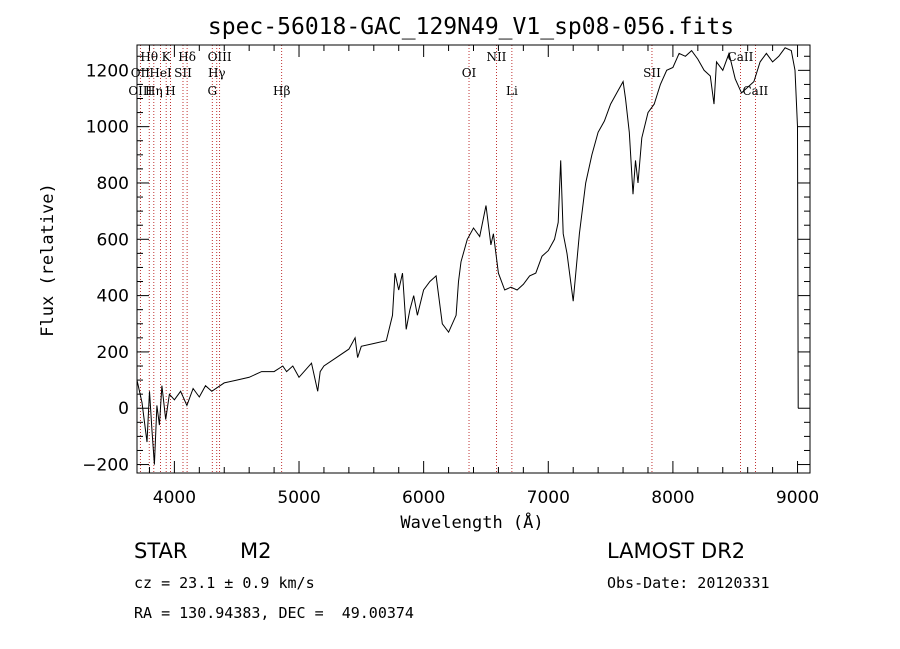 This screenshot has height=649, width=900. I want to click on obs-date: Obs-Date: 20120331, so click(688, 583).